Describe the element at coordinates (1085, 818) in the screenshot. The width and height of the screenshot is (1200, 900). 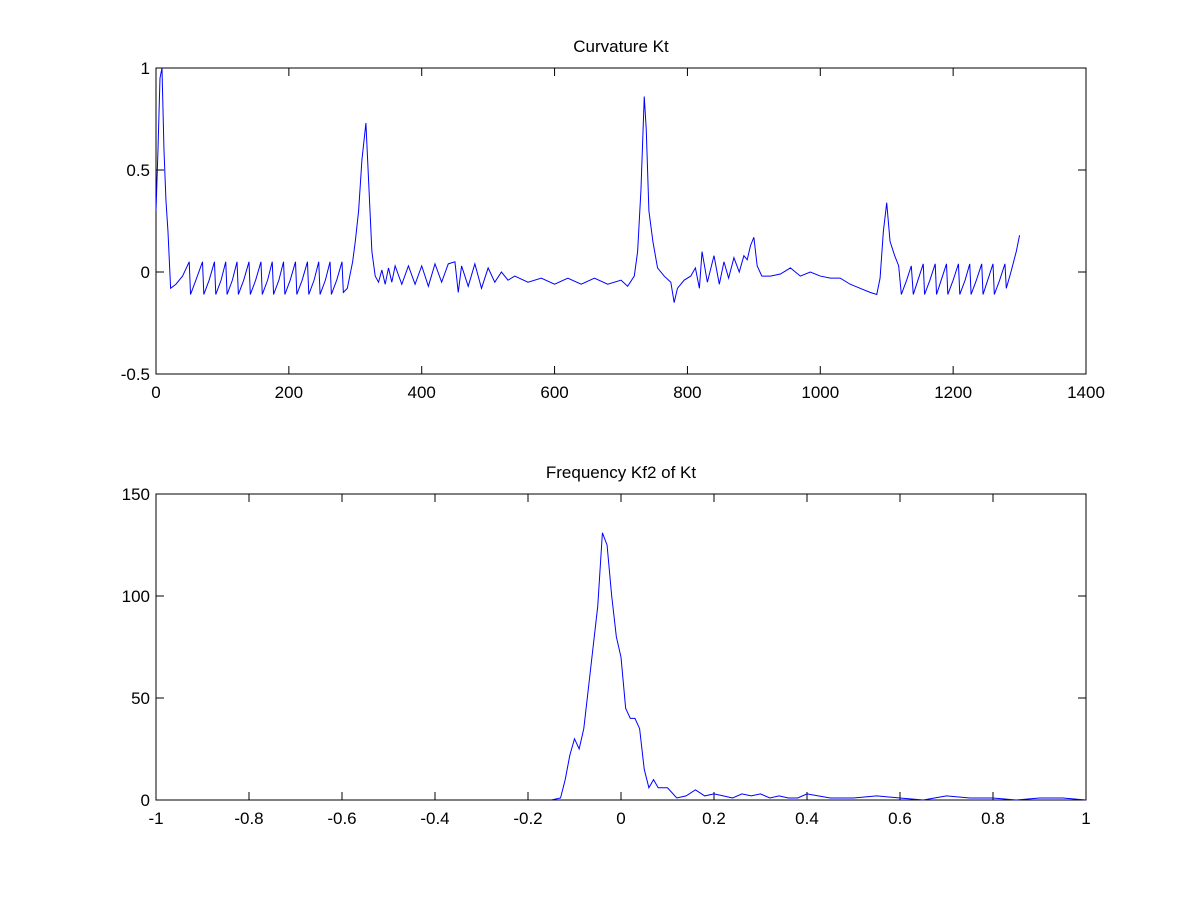
I see `x-tick-label: 1` at that location.